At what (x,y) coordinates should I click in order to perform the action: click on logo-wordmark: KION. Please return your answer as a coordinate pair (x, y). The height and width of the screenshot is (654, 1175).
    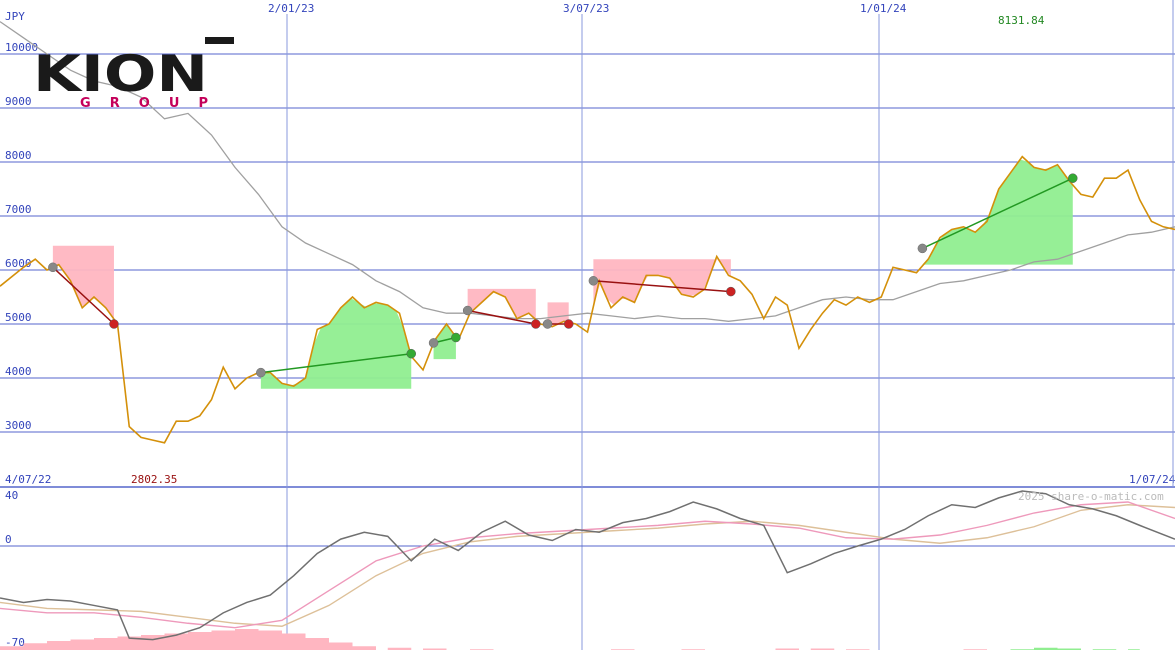
    Looking at the image, I should click on (120, 74).